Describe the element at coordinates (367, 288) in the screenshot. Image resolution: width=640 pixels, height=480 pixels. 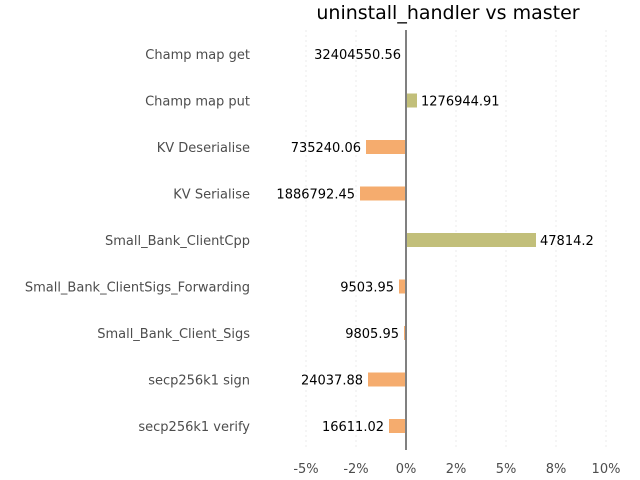
I see `data-label-small-bank-clientsigs-forwarding: 9503.95` at that location.